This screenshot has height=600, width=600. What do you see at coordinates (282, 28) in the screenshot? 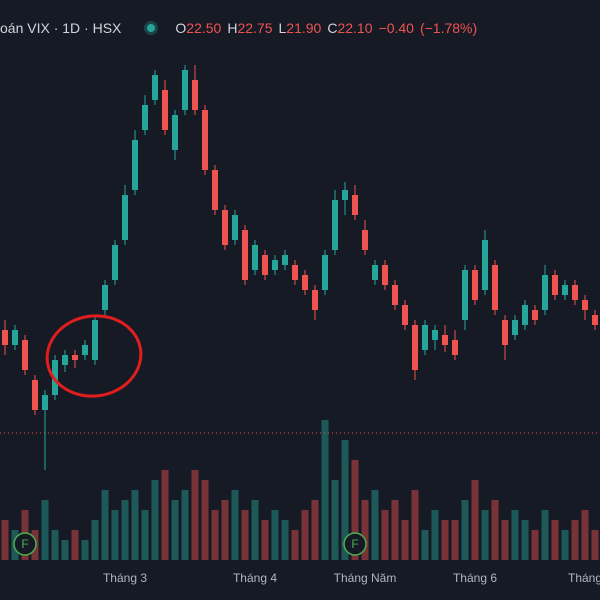
I see `ohlc-key: L` at bounding box center [282, 28].